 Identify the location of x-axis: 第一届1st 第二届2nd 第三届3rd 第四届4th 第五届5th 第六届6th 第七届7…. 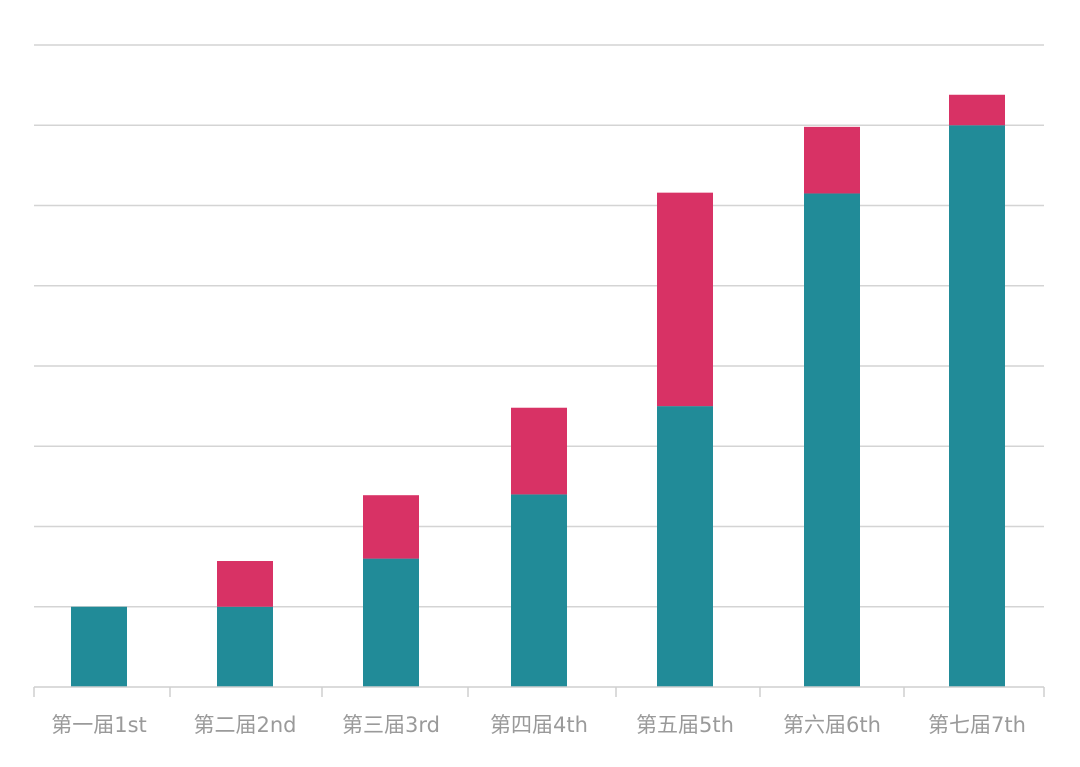
(539, 711).